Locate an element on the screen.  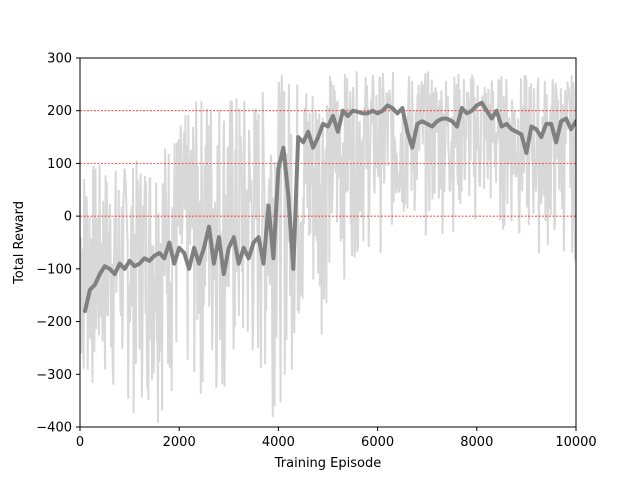
x-tick-label: 10000 is located at coordinates (575, 442).